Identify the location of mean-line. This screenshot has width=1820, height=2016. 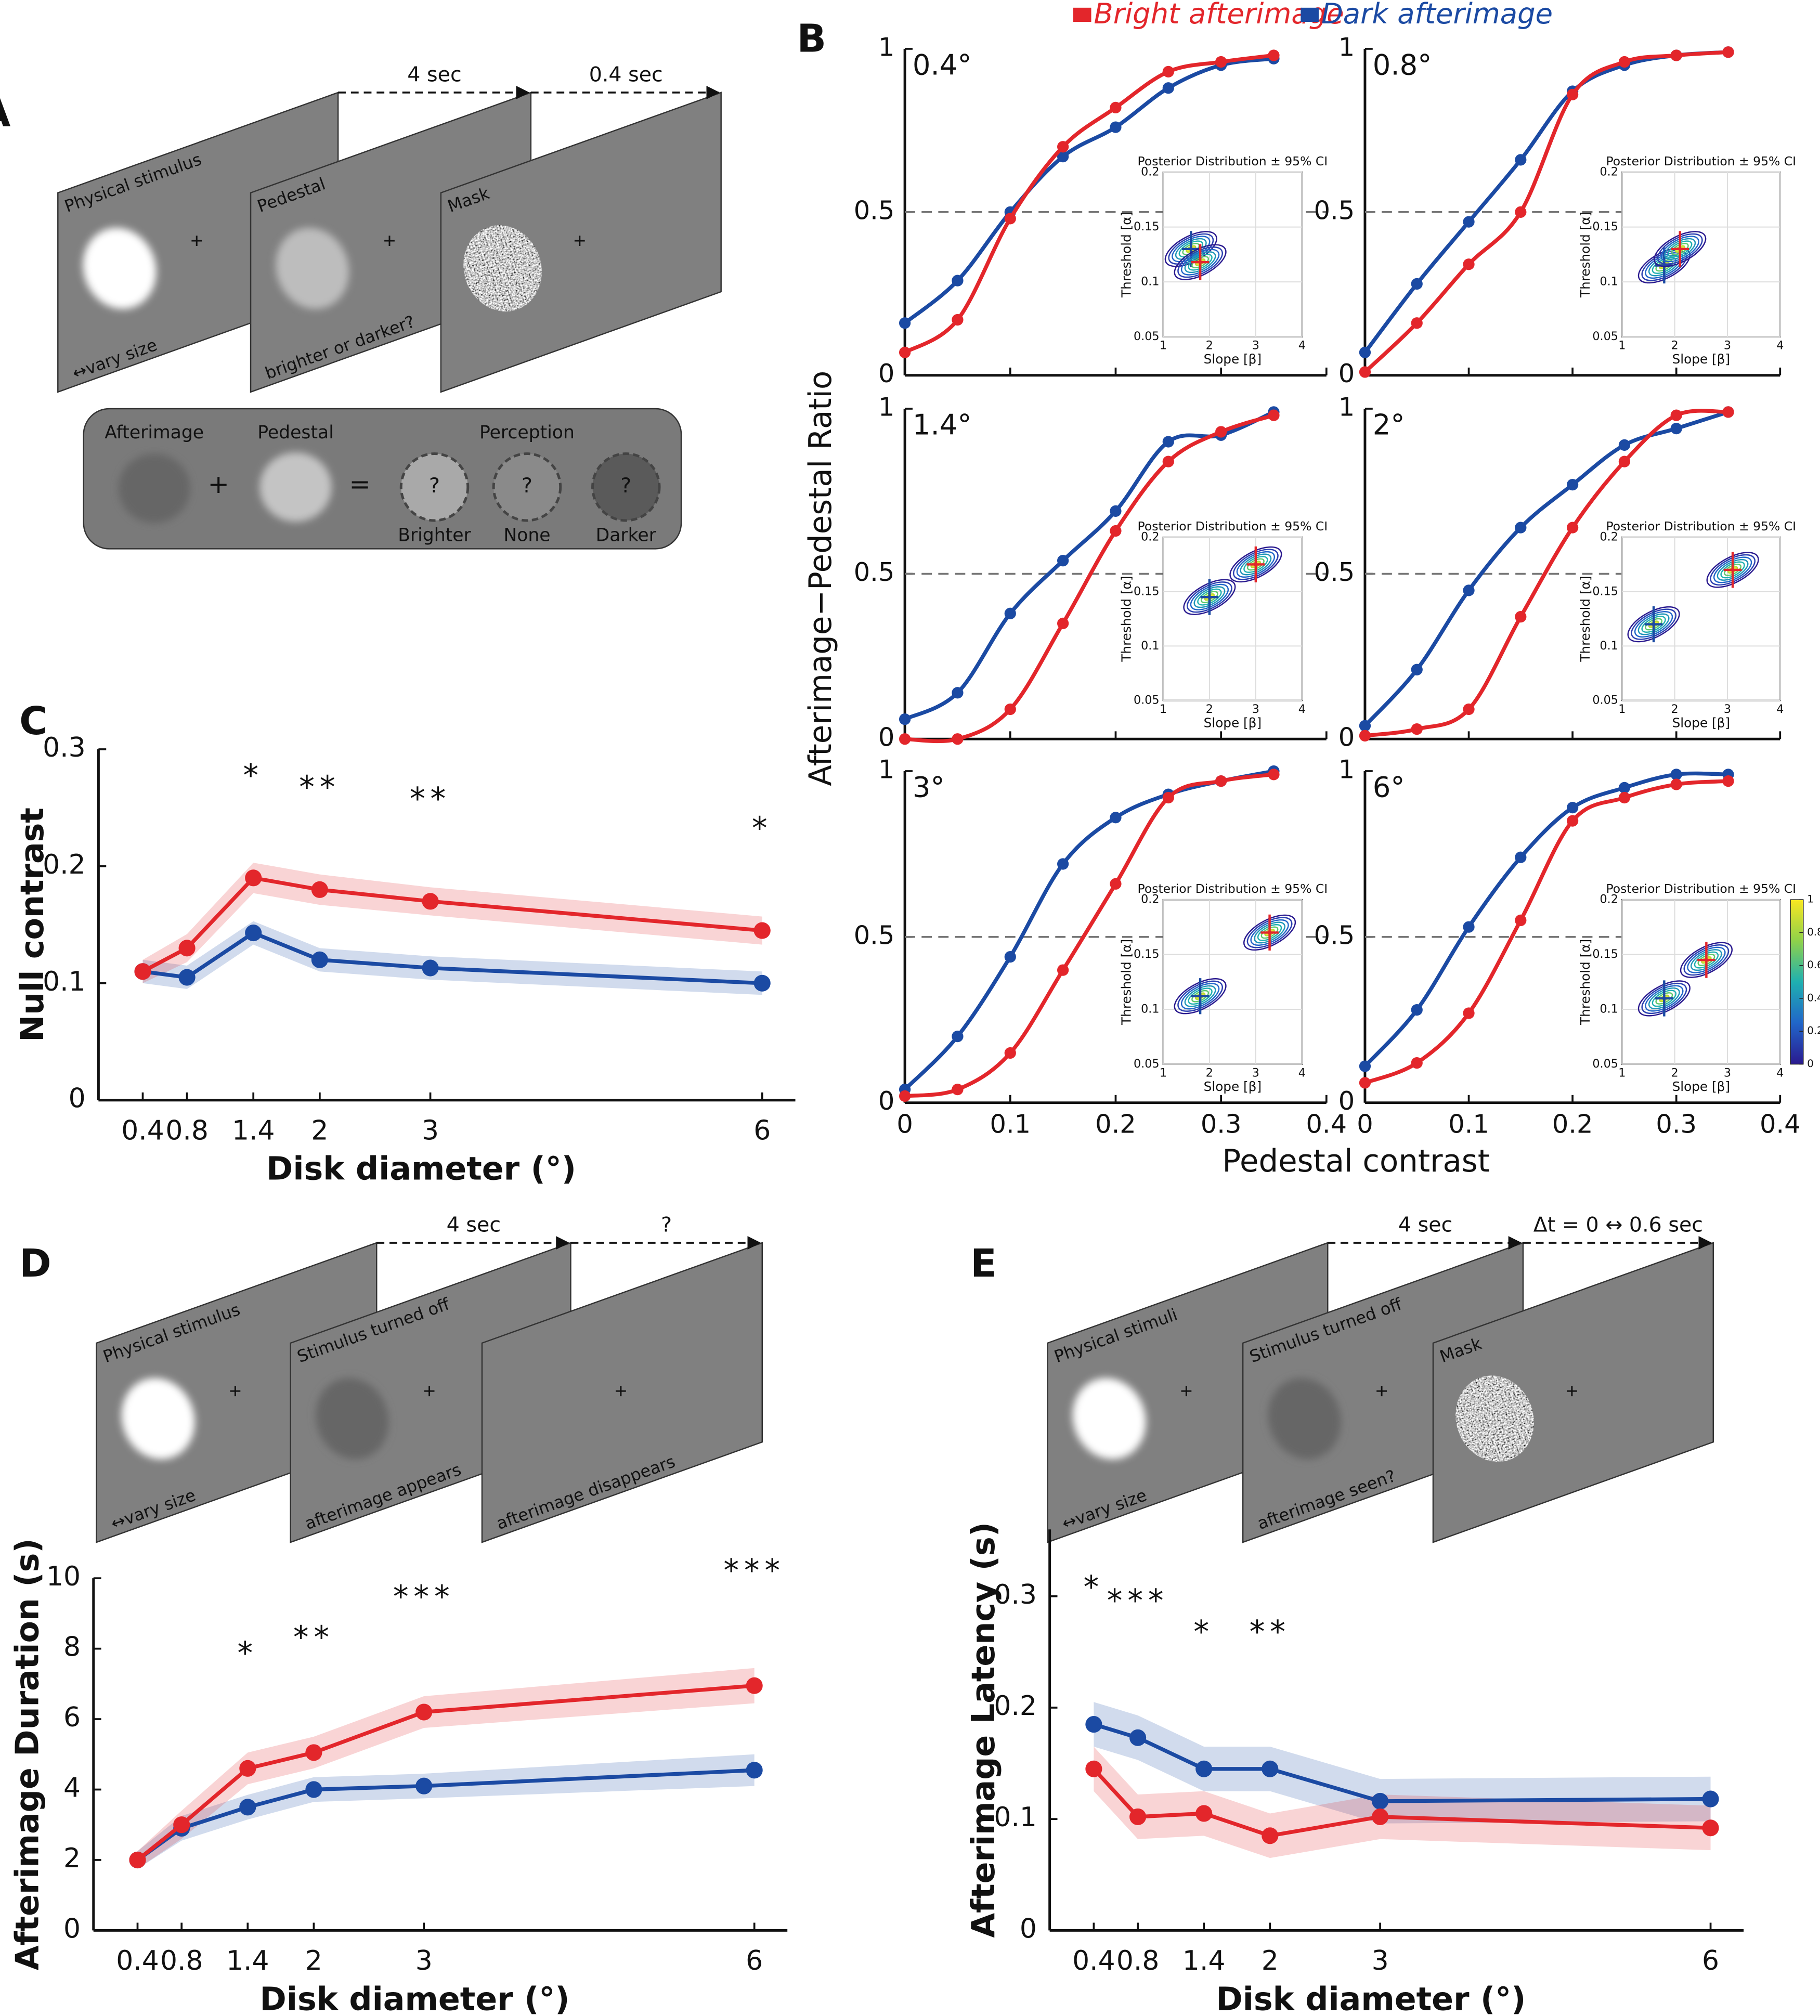
(446, 1815).